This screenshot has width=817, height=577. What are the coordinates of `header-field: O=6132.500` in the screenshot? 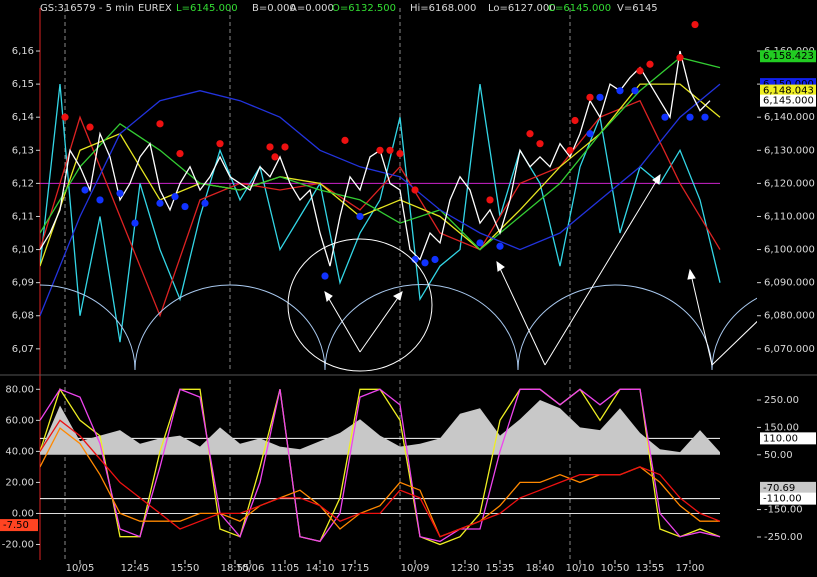 It's located at (364, 8).